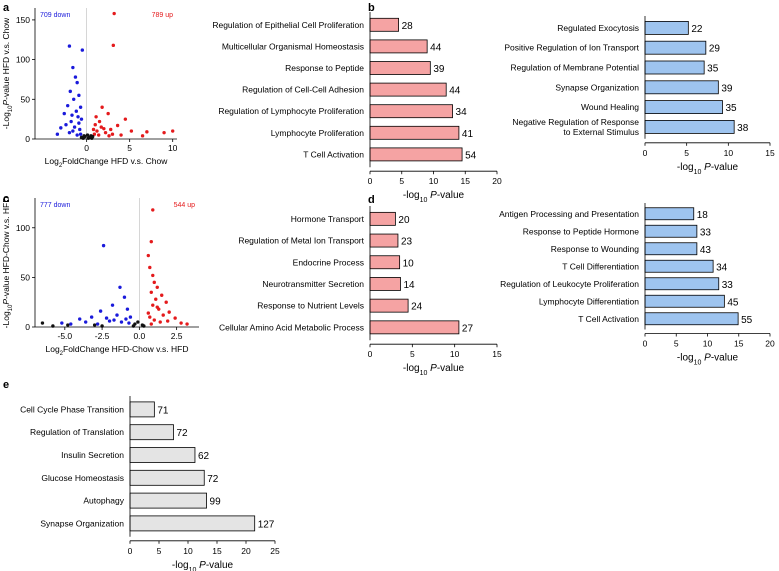 This screenshot has width=779, height=571. Describe the element at coordinates (601, 132) in the screenshot. I see `category-label: to External Stimulus` at that location.